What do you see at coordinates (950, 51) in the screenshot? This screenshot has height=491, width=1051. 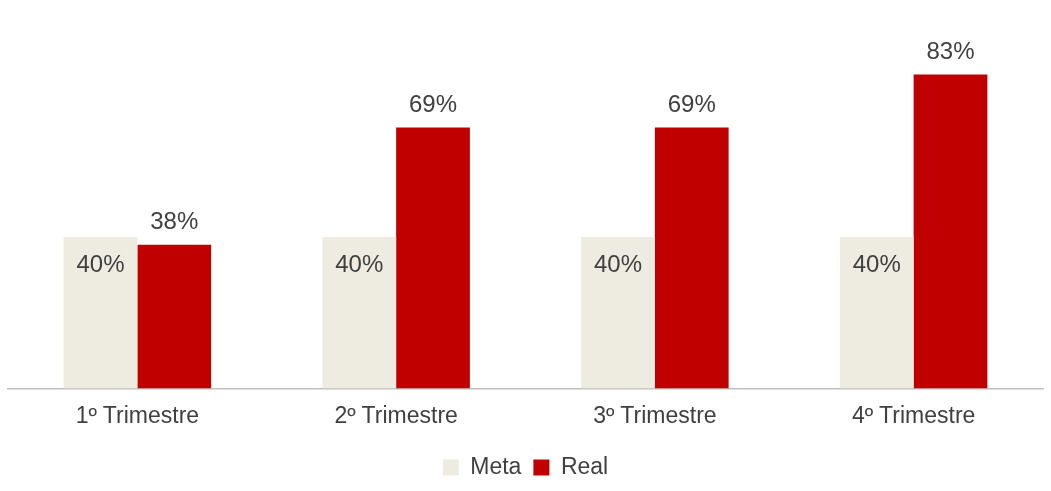 I see `data-label: 83%` at bounding box center [950, 51].